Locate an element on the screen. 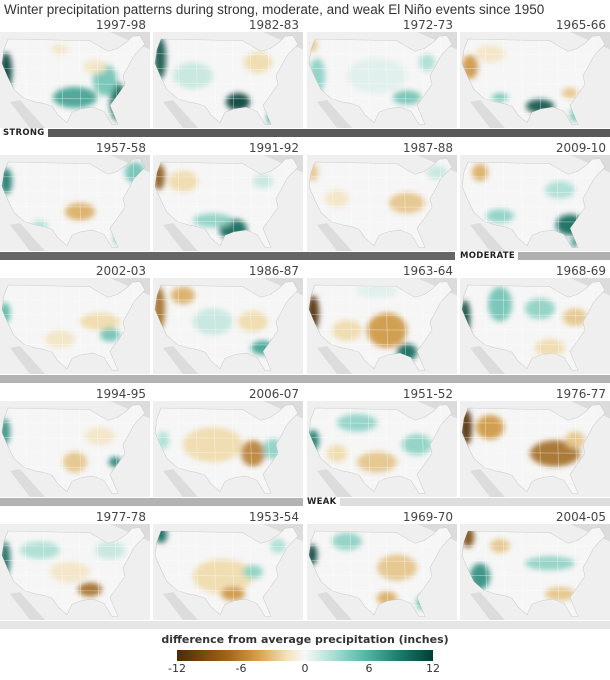  legend-tick: 12 is located at coordinates (433, 668).